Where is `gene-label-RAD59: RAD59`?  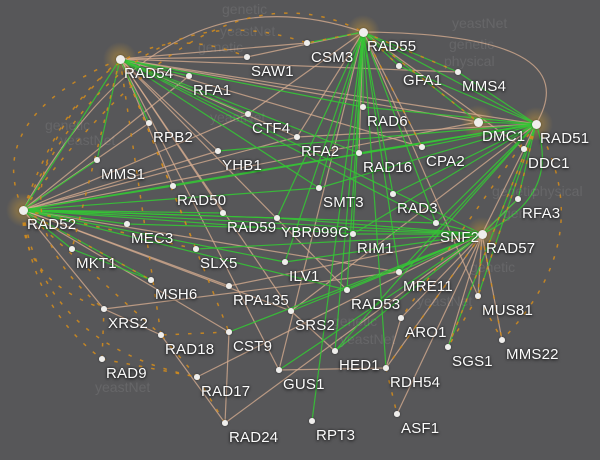
gene-label-RAD59: RAD59 is located at coordinates (252, 227).